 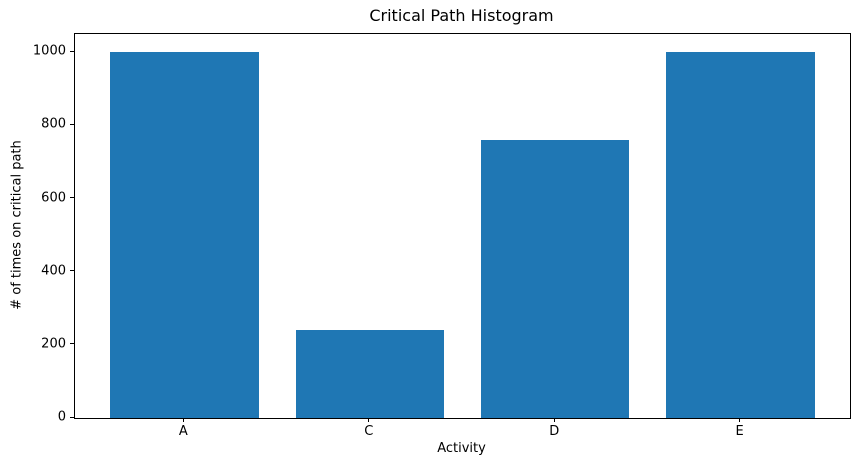 I want to click on x-tick-label: C, so click(x=369, y=431).